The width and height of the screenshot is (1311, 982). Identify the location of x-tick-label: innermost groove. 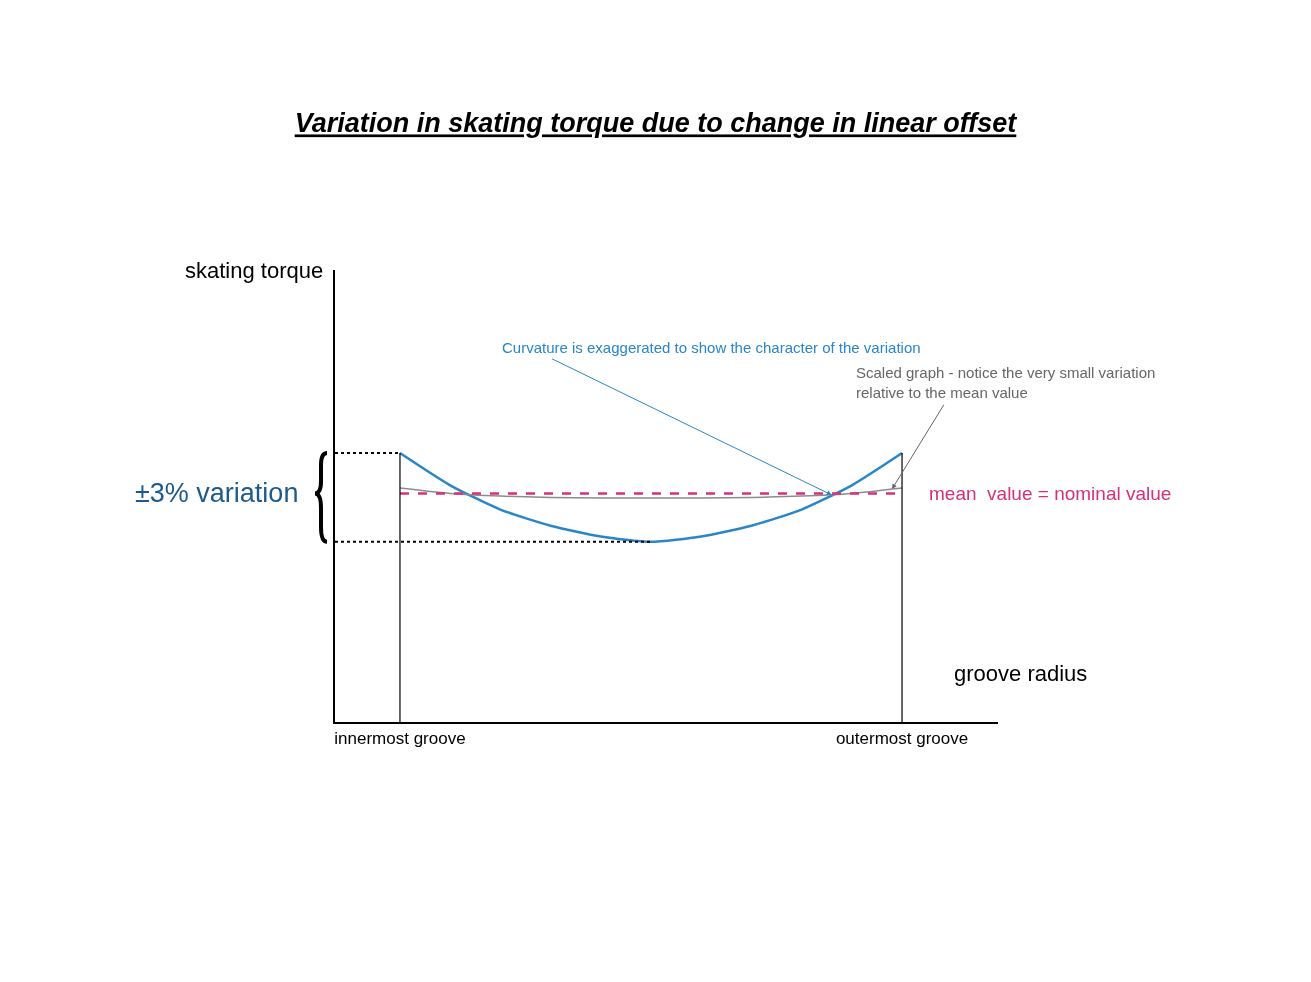
(400, 739).